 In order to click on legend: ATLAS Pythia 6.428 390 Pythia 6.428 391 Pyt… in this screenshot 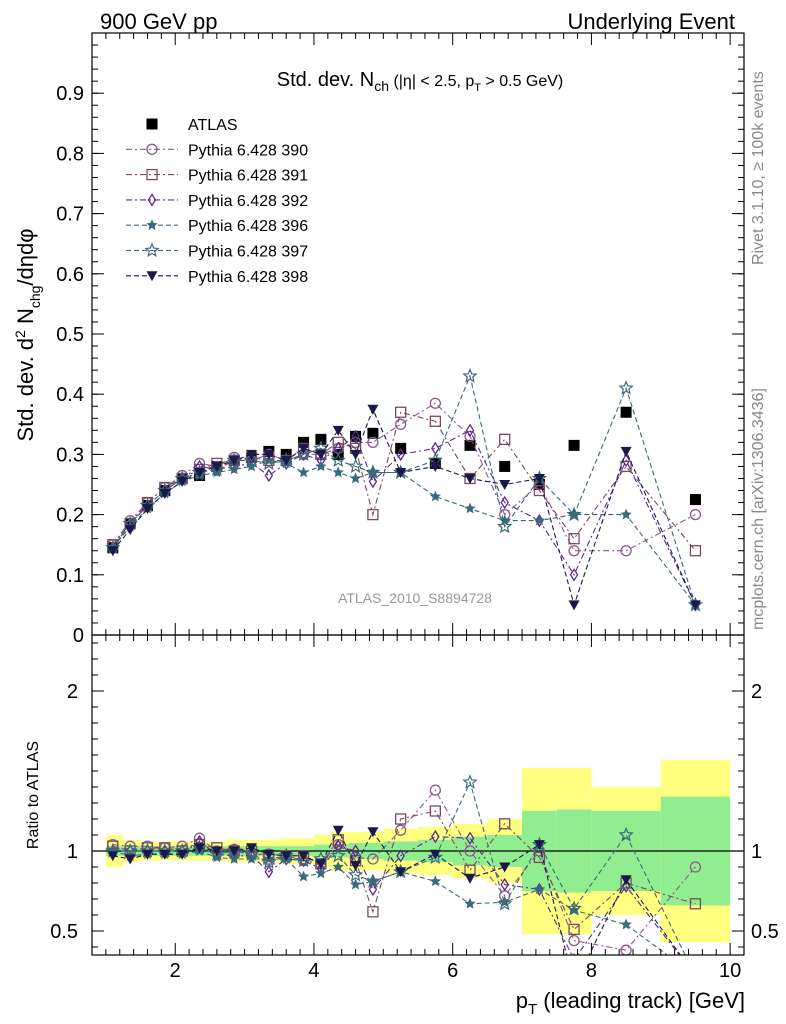, I will do `click(217, 201)`.